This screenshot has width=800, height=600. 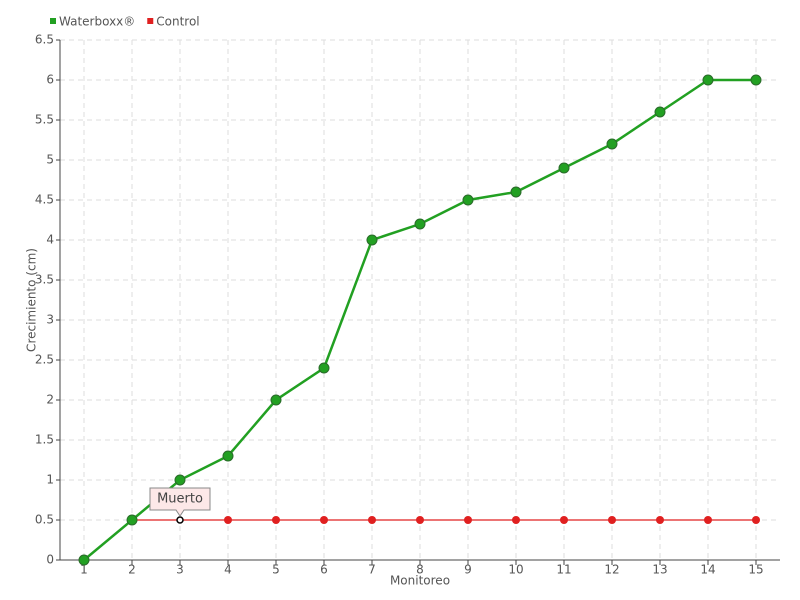 What do you see at coordinates (468, 570) in the screenshot?
I see `x-tick-label: 9` at bounding box center [468, 570].